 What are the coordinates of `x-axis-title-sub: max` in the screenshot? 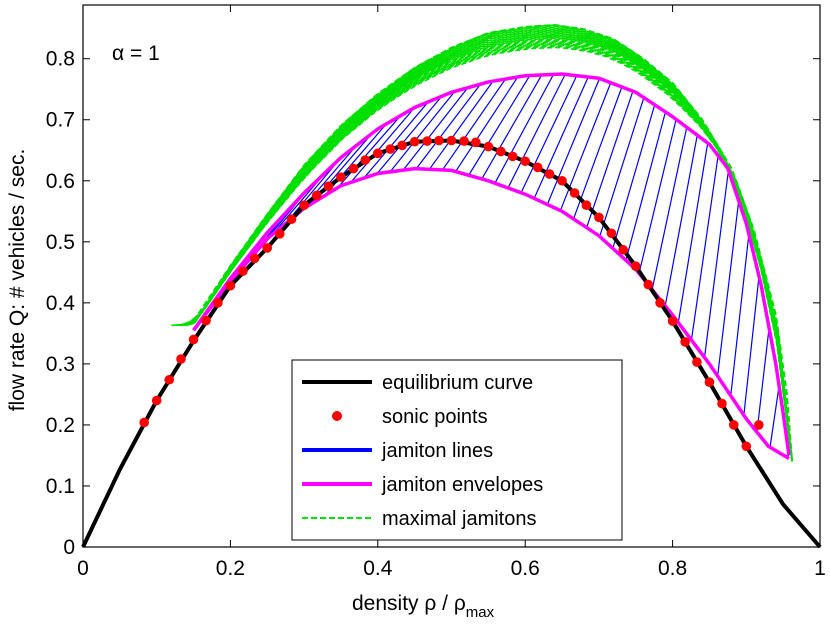 It's located at (480, 612).